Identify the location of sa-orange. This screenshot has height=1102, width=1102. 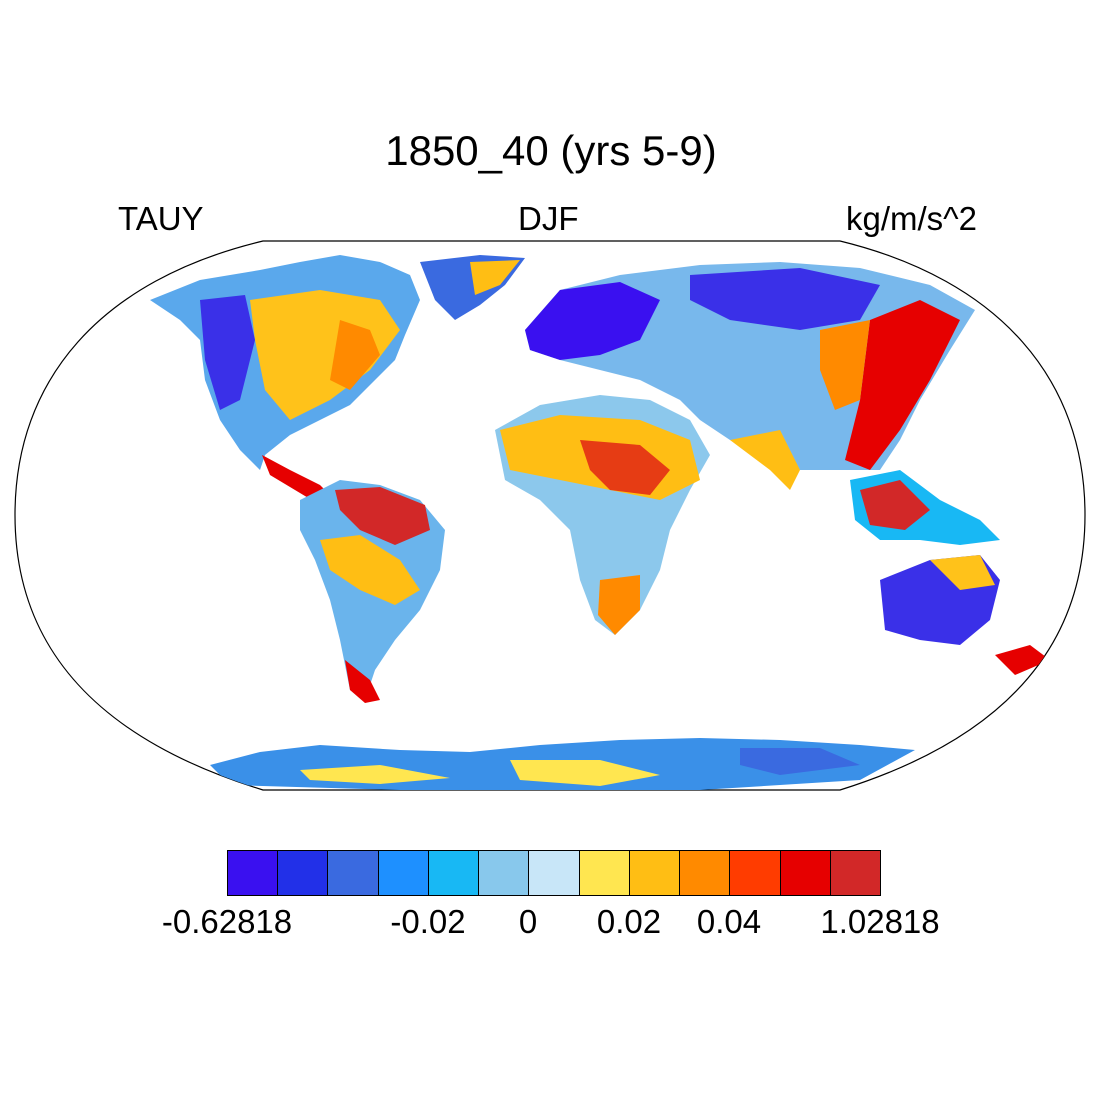
(370, 570).